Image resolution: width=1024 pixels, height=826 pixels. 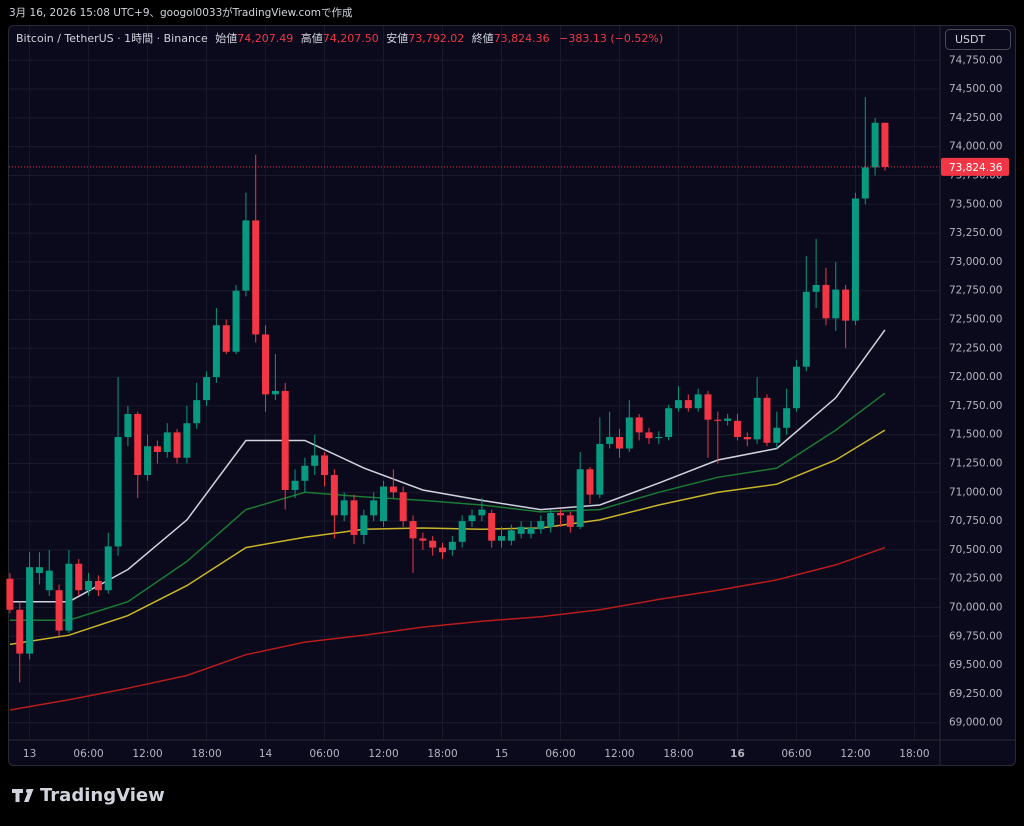 I want to click on y-tick-label: 69,000.00, so click(x=975, y=723).